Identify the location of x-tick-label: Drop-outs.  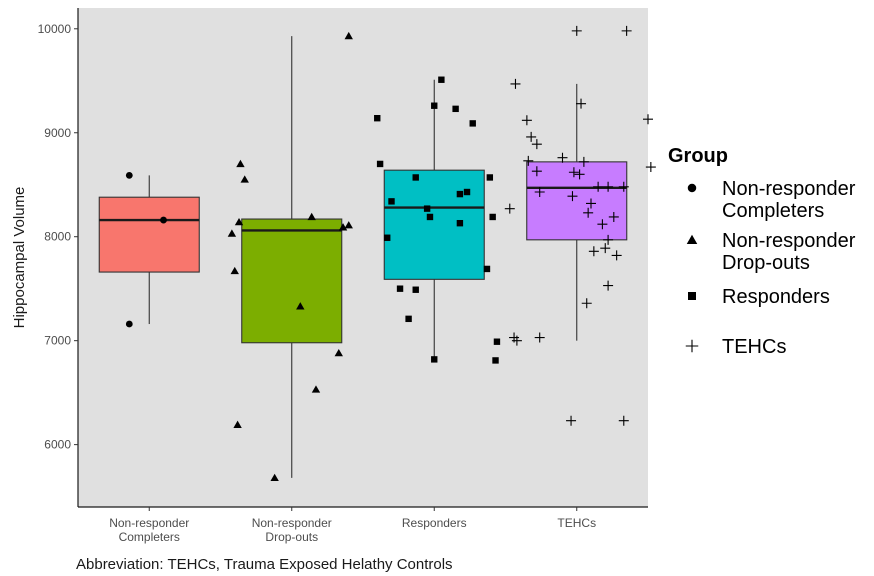
(291, 537).